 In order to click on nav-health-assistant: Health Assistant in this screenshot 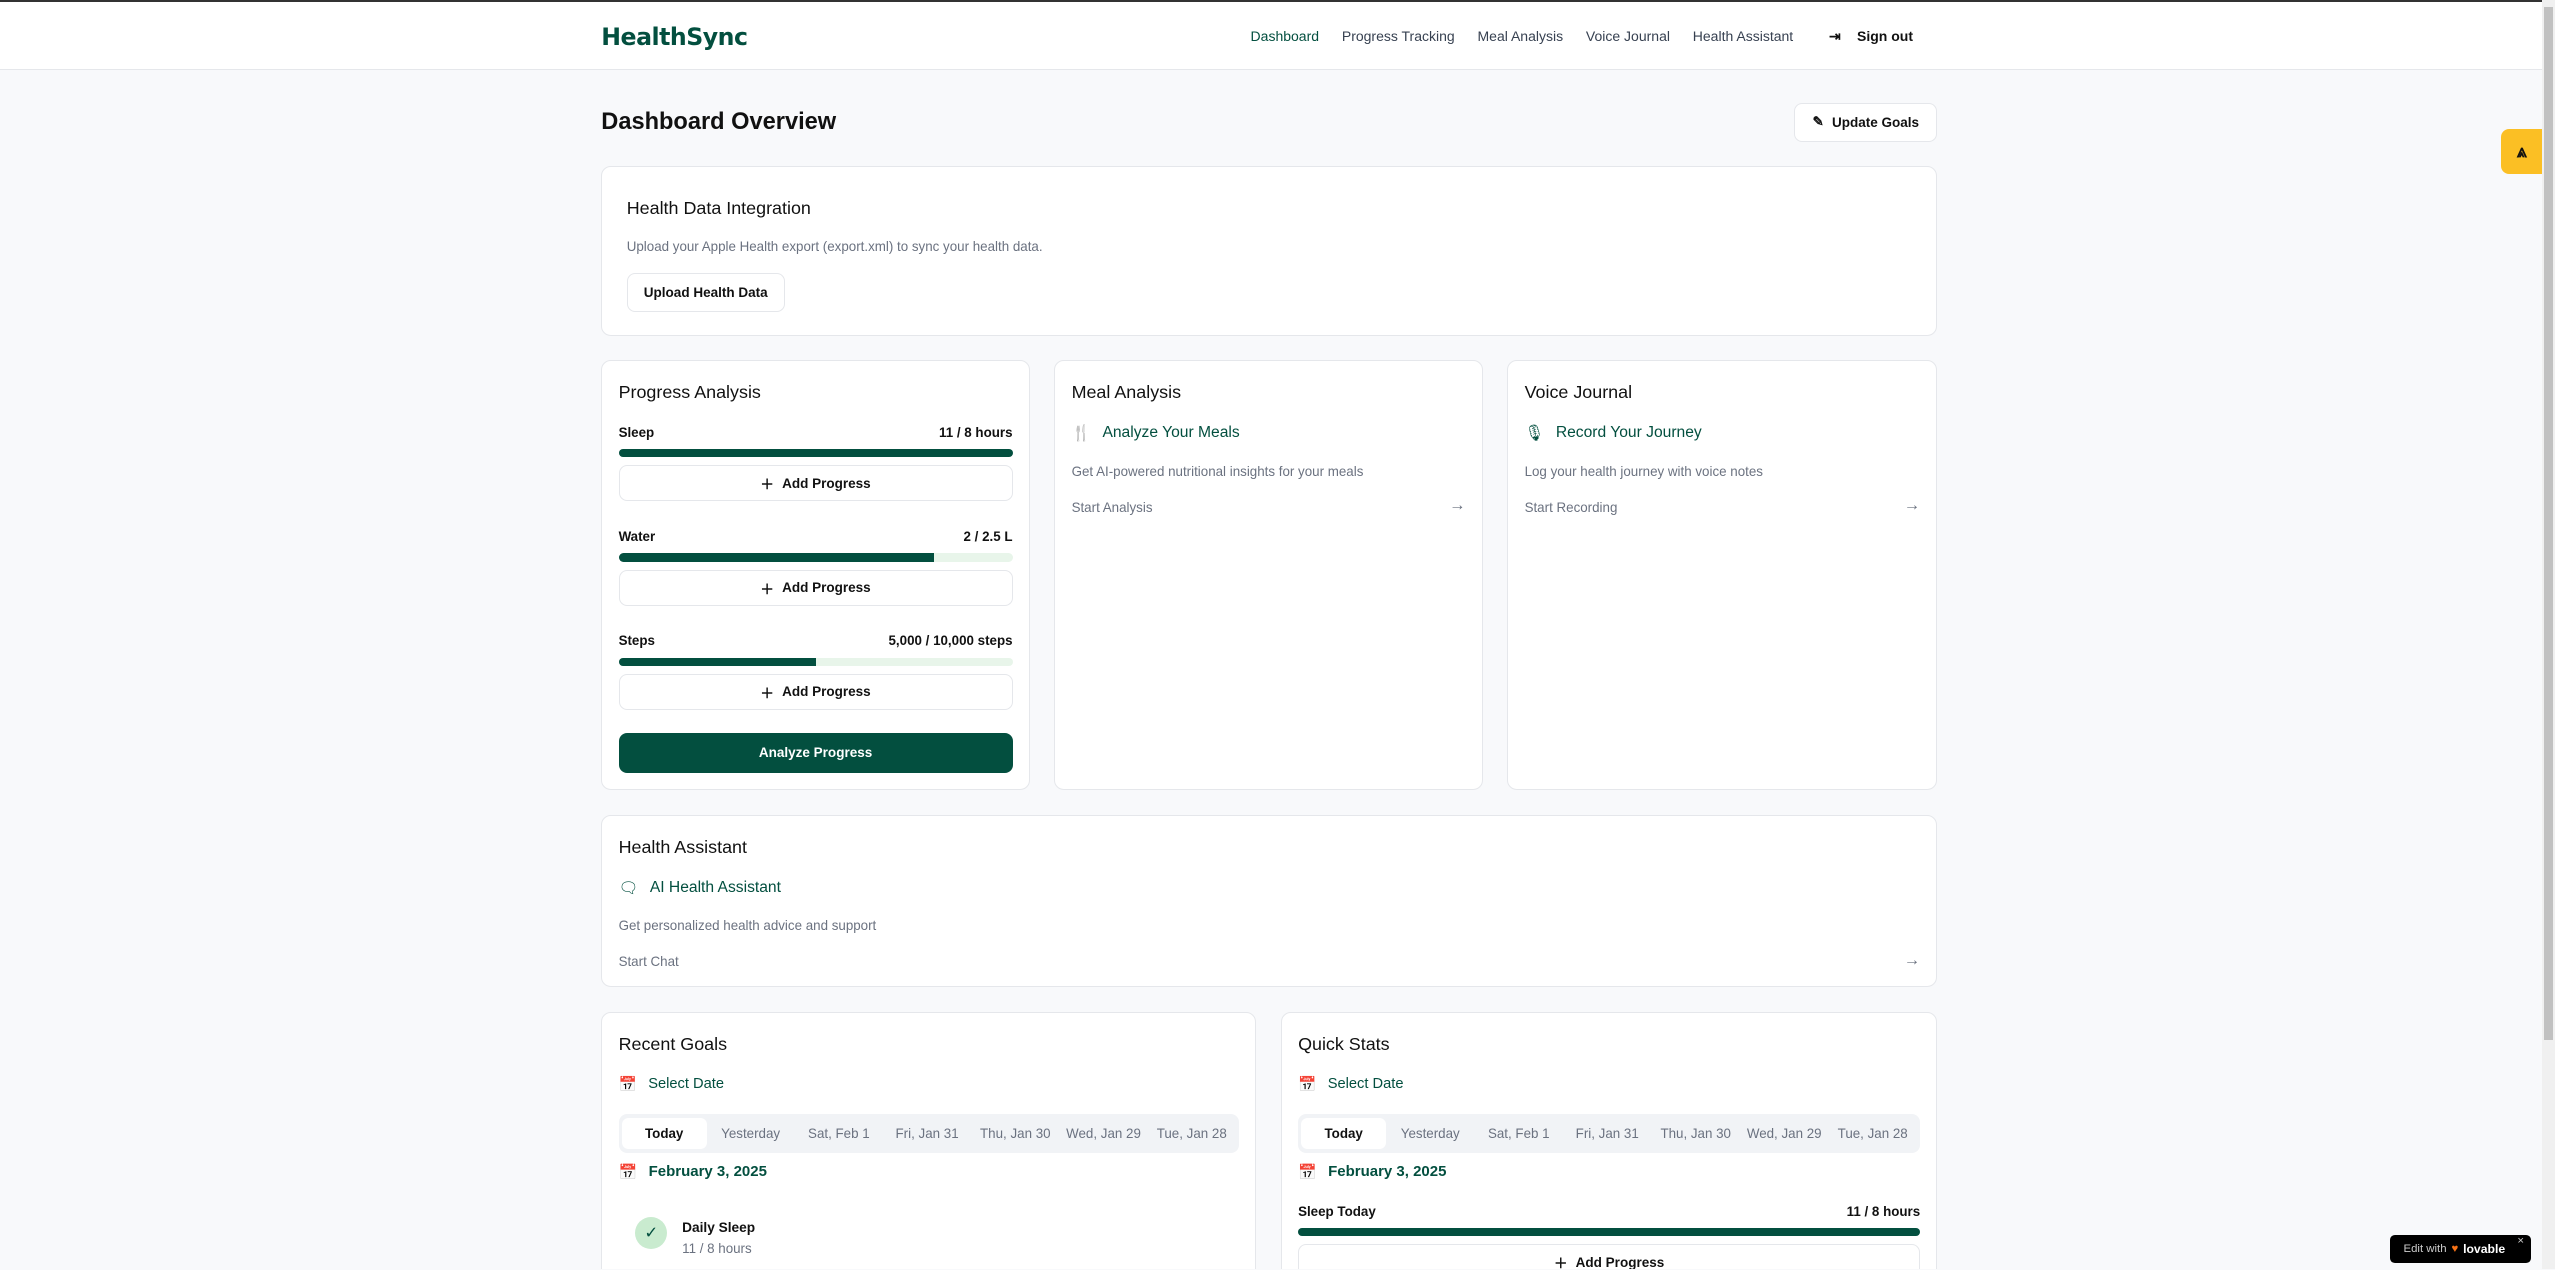, I will do `click(1743, 36)`.